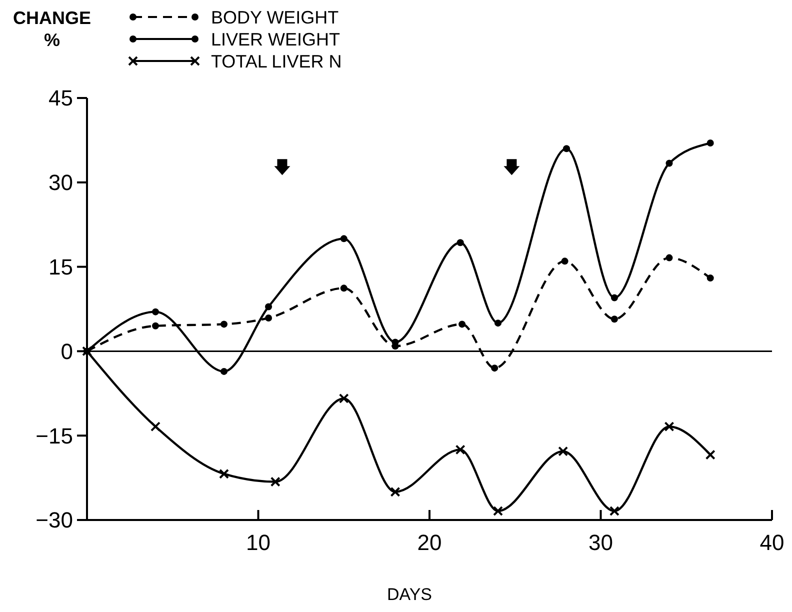 Image resolution: width=792 pixels, height=612 pixels. What do you see at coordinates (600, 542) in the screenshot?
I see `x-tick-label: 30` at bounding box center [600, 542].